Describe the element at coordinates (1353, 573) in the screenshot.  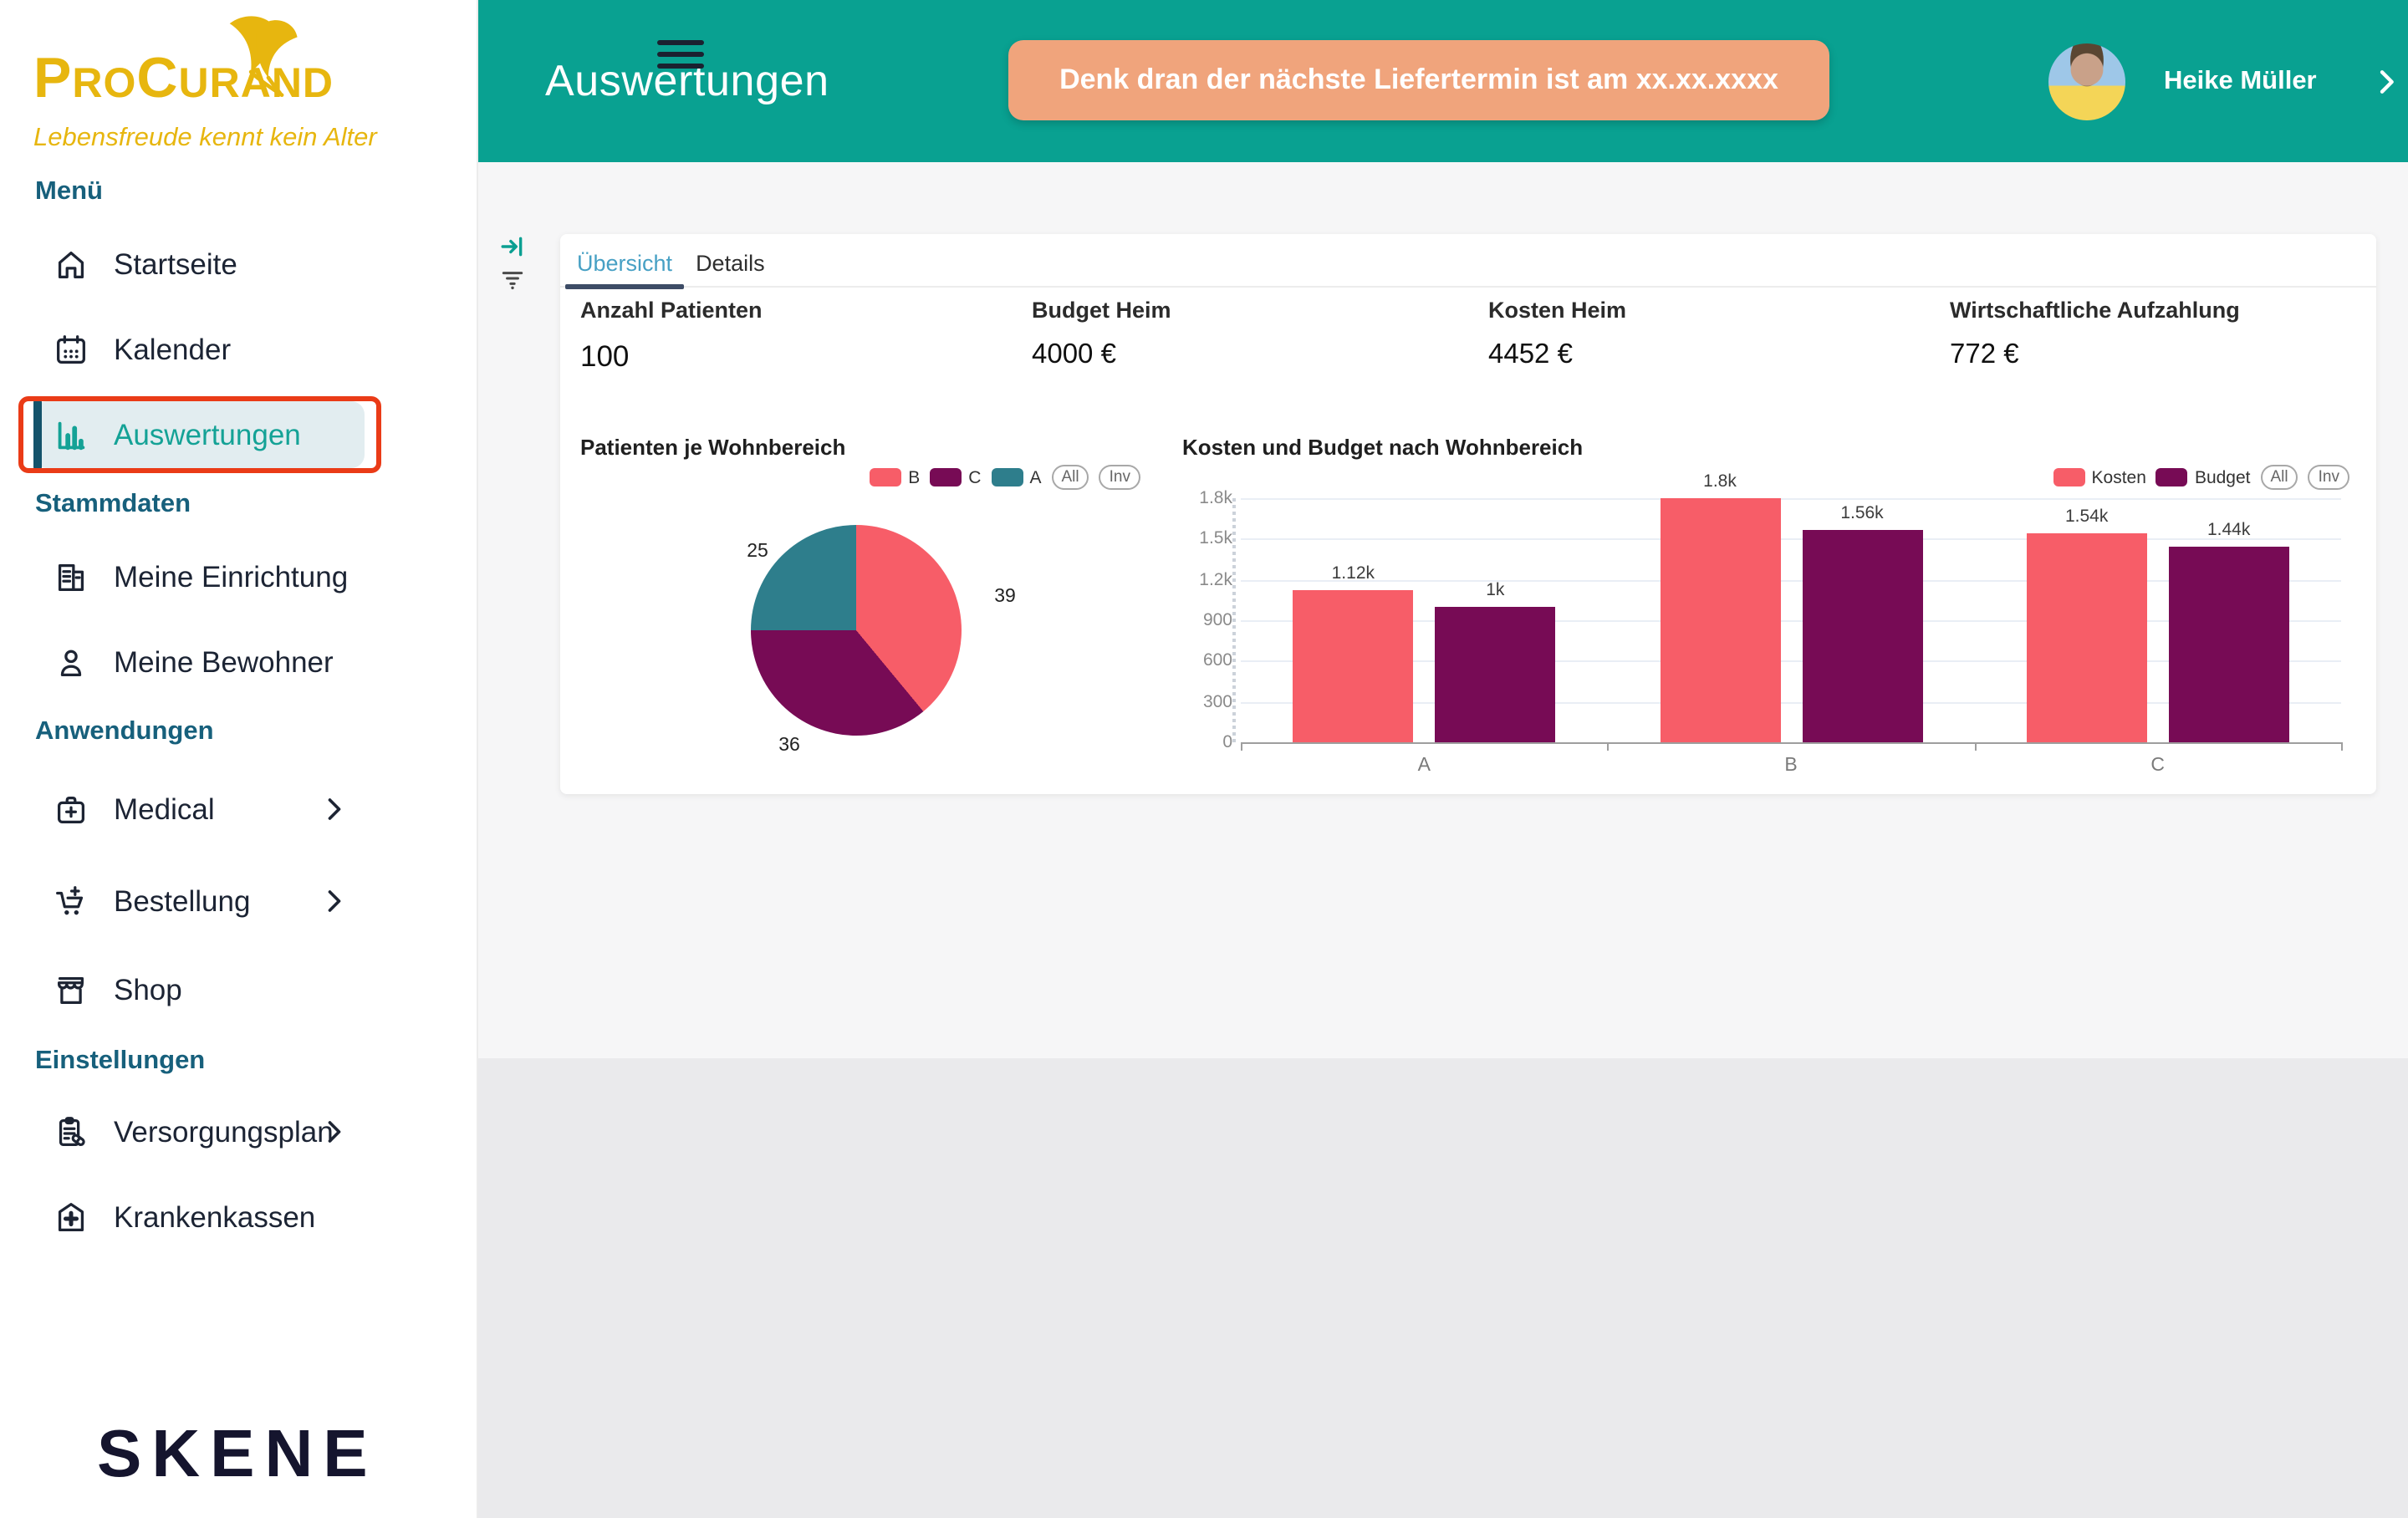
I see `bar-value-label: 1.12k` at that location.